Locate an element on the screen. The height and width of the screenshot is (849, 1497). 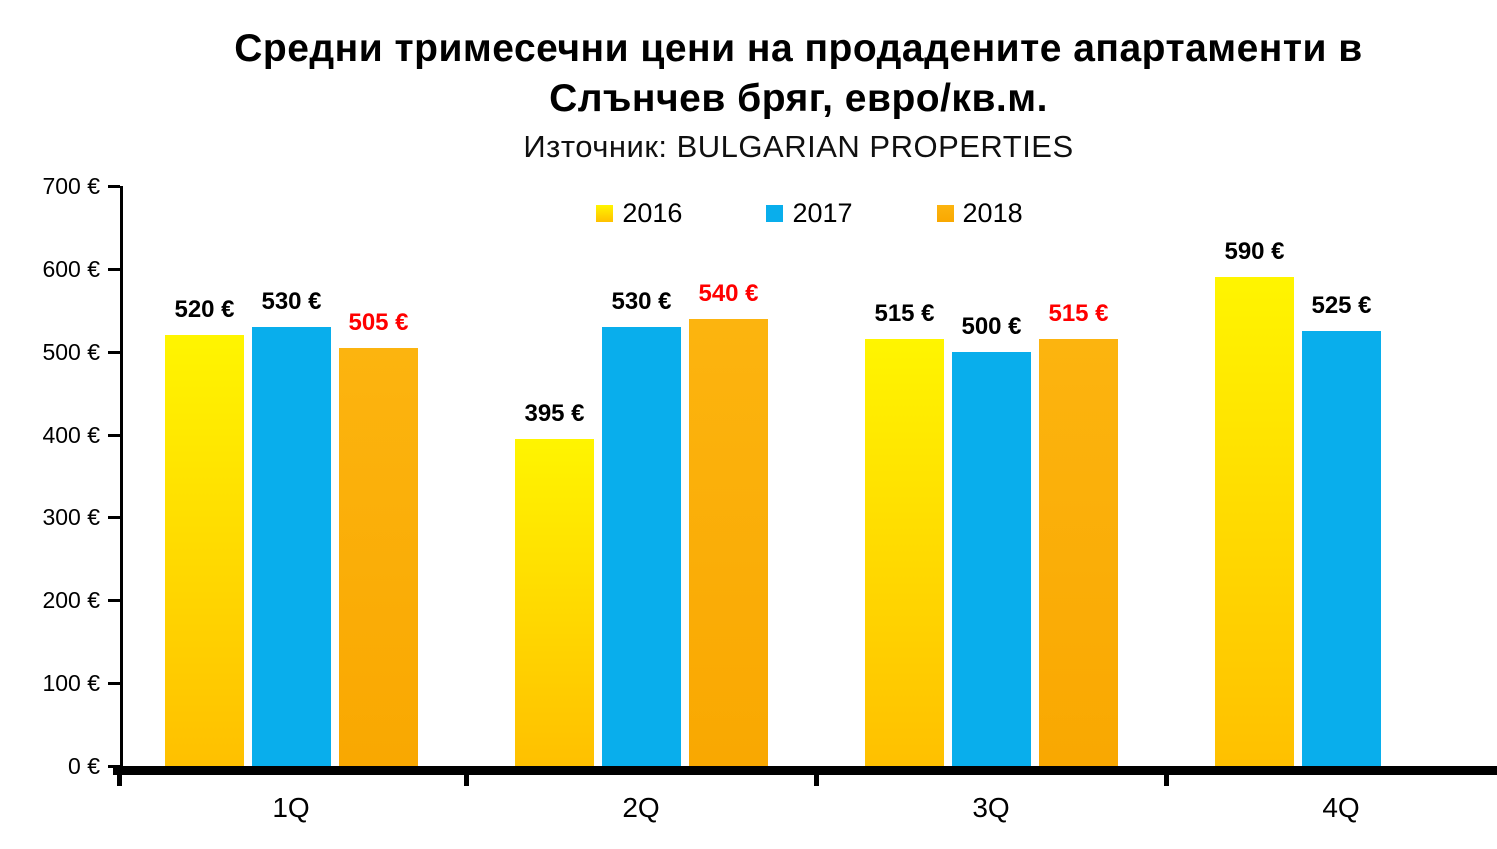
legend-swatch-2017 is located at coordinates (775, 213).